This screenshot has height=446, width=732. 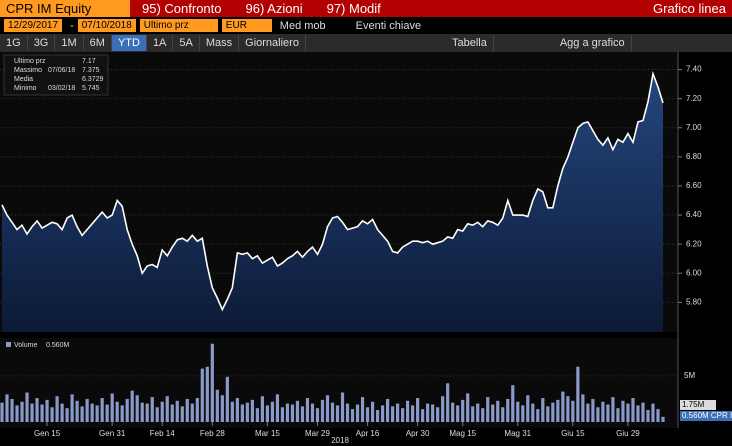 What do you see at coordinates (694, 185) in the screenshot?
I see `y-tick-label: 6.60` at bounding box center [694, 185].